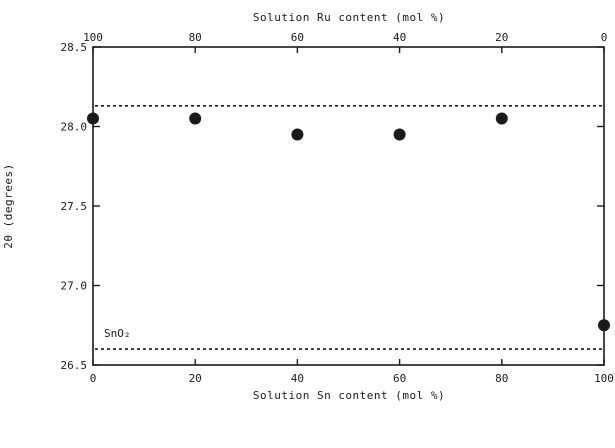  Describe the element at coordinates (74, 127) in the screenshot. I see `y-tick-label-3: 28.0` at that location.